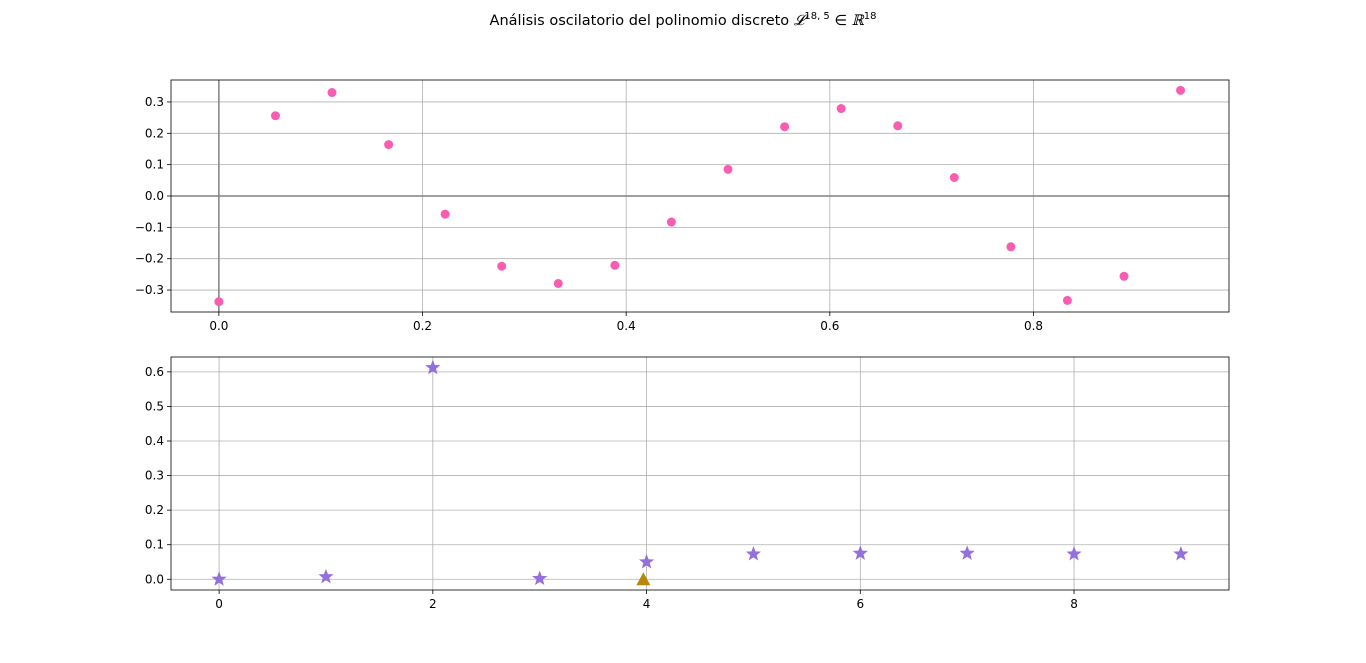 This screenshot has width=1366, height=663. What do you see at coordinates (422, 326) in the screenshot?
I see `x-tick-label: 0.2` at bounding box center [422, 326].